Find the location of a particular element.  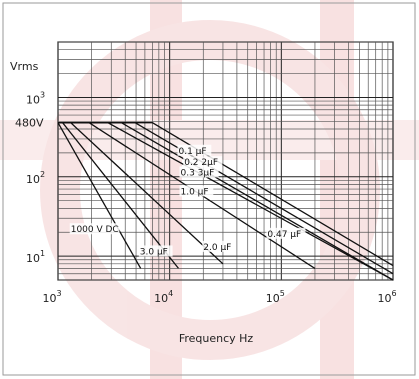

x-tick-exponent: 4 is located at coordinates (170, 293).